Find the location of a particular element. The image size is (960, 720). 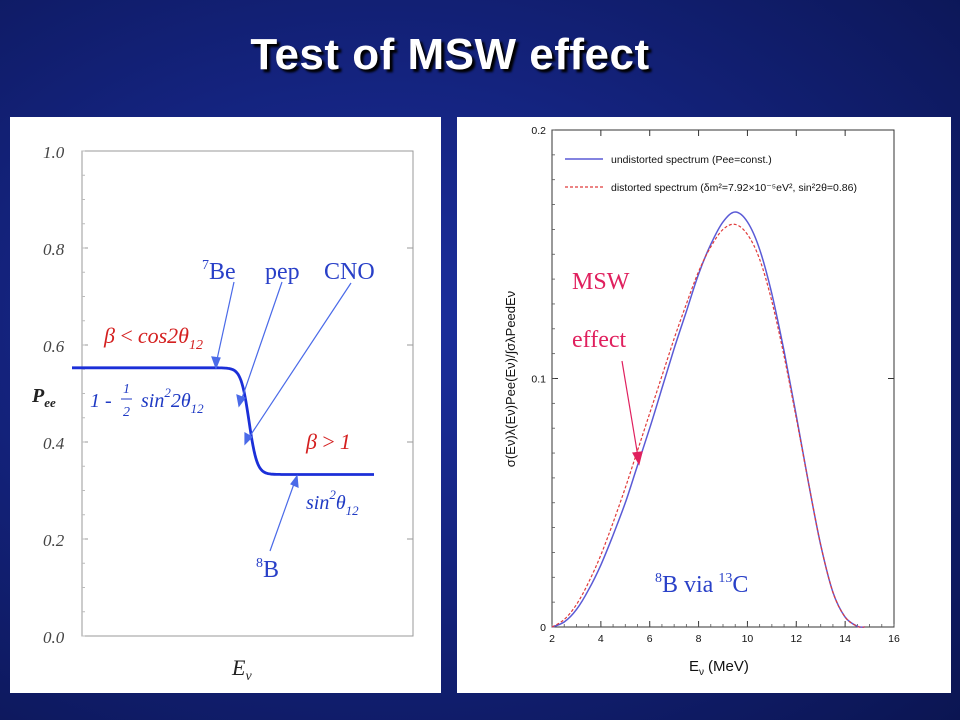

slide-title: Test of MSW effect is located at coordinates (450, 54).